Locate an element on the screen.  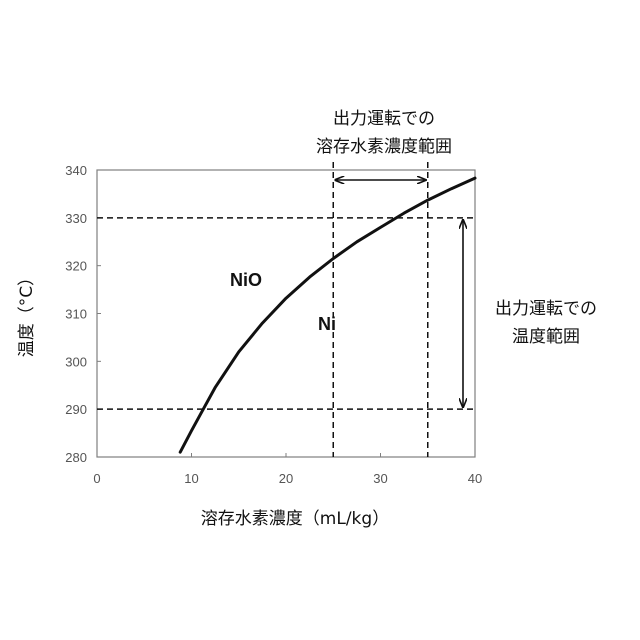
hydrogen-range-label-line2: 溶存水素濃度範囲 is located at coordinates (384, 147).